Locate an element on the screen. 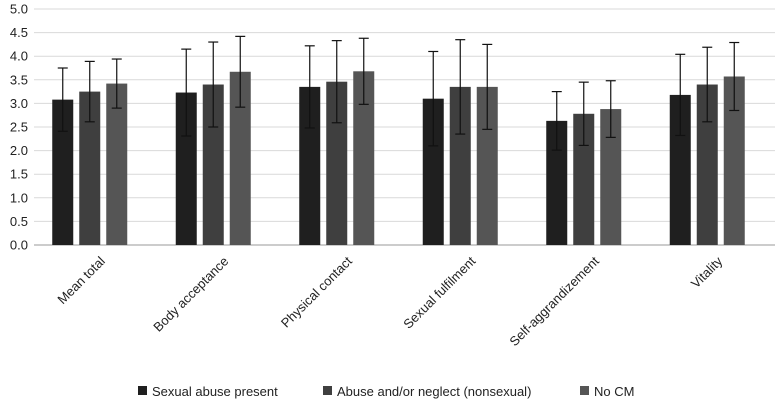  y-tick-label: 1.5 is located at coordinates (19, 174).